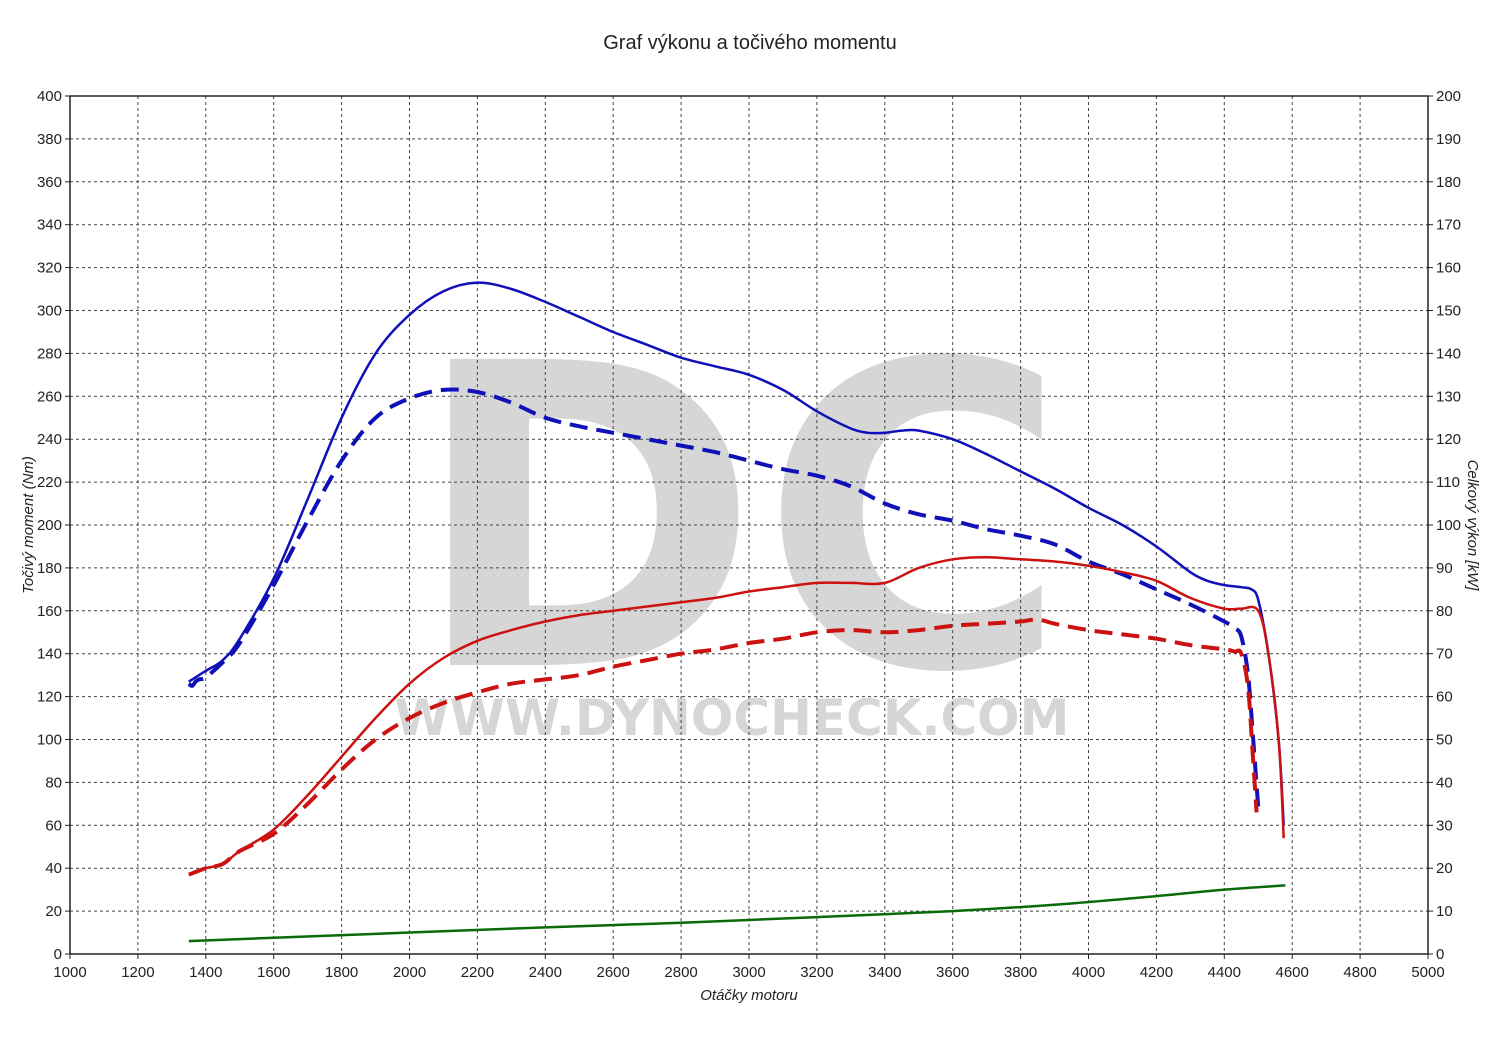 The height and width of the screenshot is (1040, 1500). What do you see at coordinates (1448, 396) in the screenshot?
I see `right-tick-label: 130` at bounding box center [1448, 396].